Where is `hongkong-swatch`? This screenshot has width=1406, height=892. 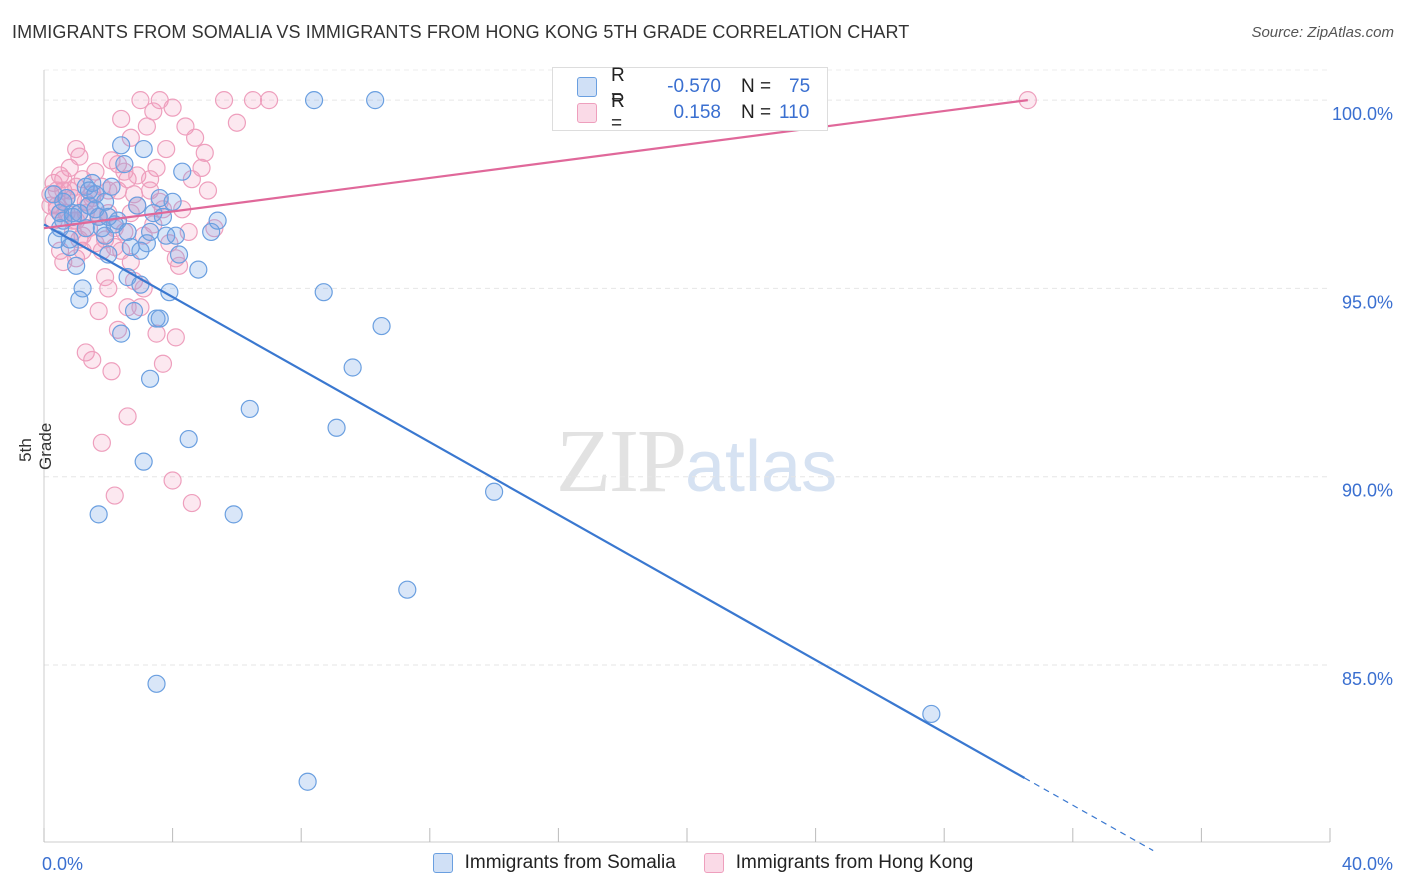 hongkong-swatch is located at coordinates (587, 113).